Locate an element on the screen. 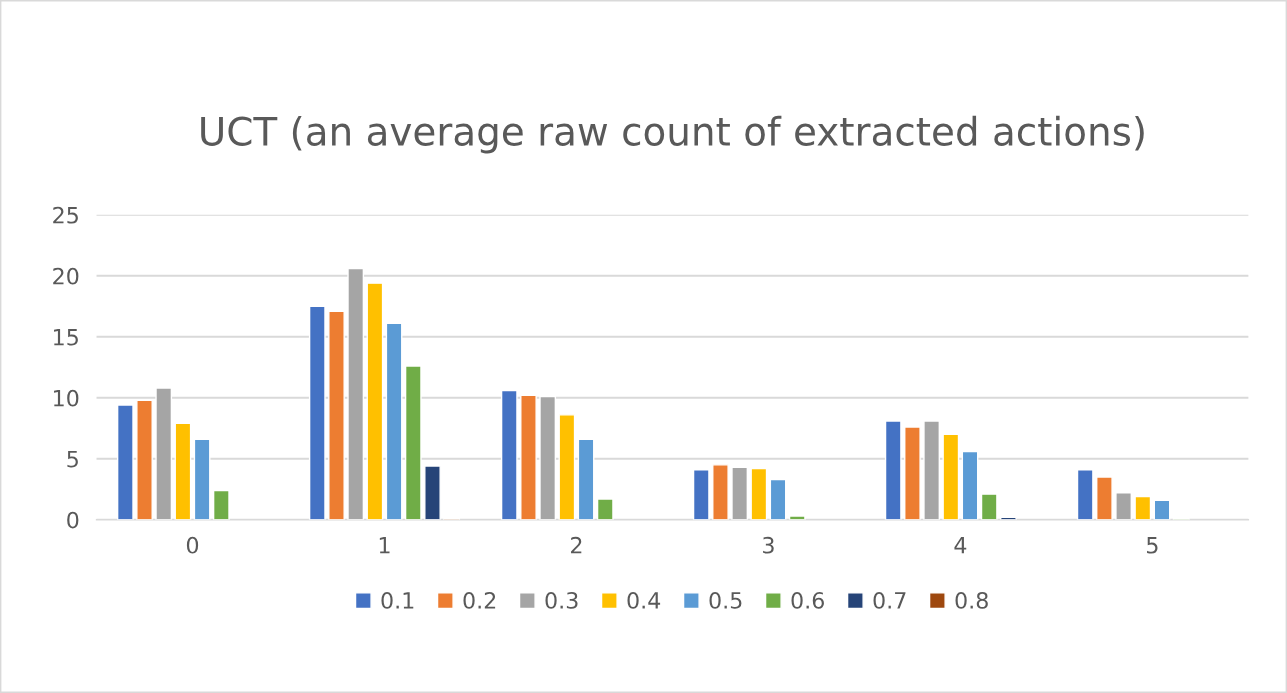 The height and width of the screenshot is (693, 1287). x-tick-label: 5 is located at coordinates (1152, 545).